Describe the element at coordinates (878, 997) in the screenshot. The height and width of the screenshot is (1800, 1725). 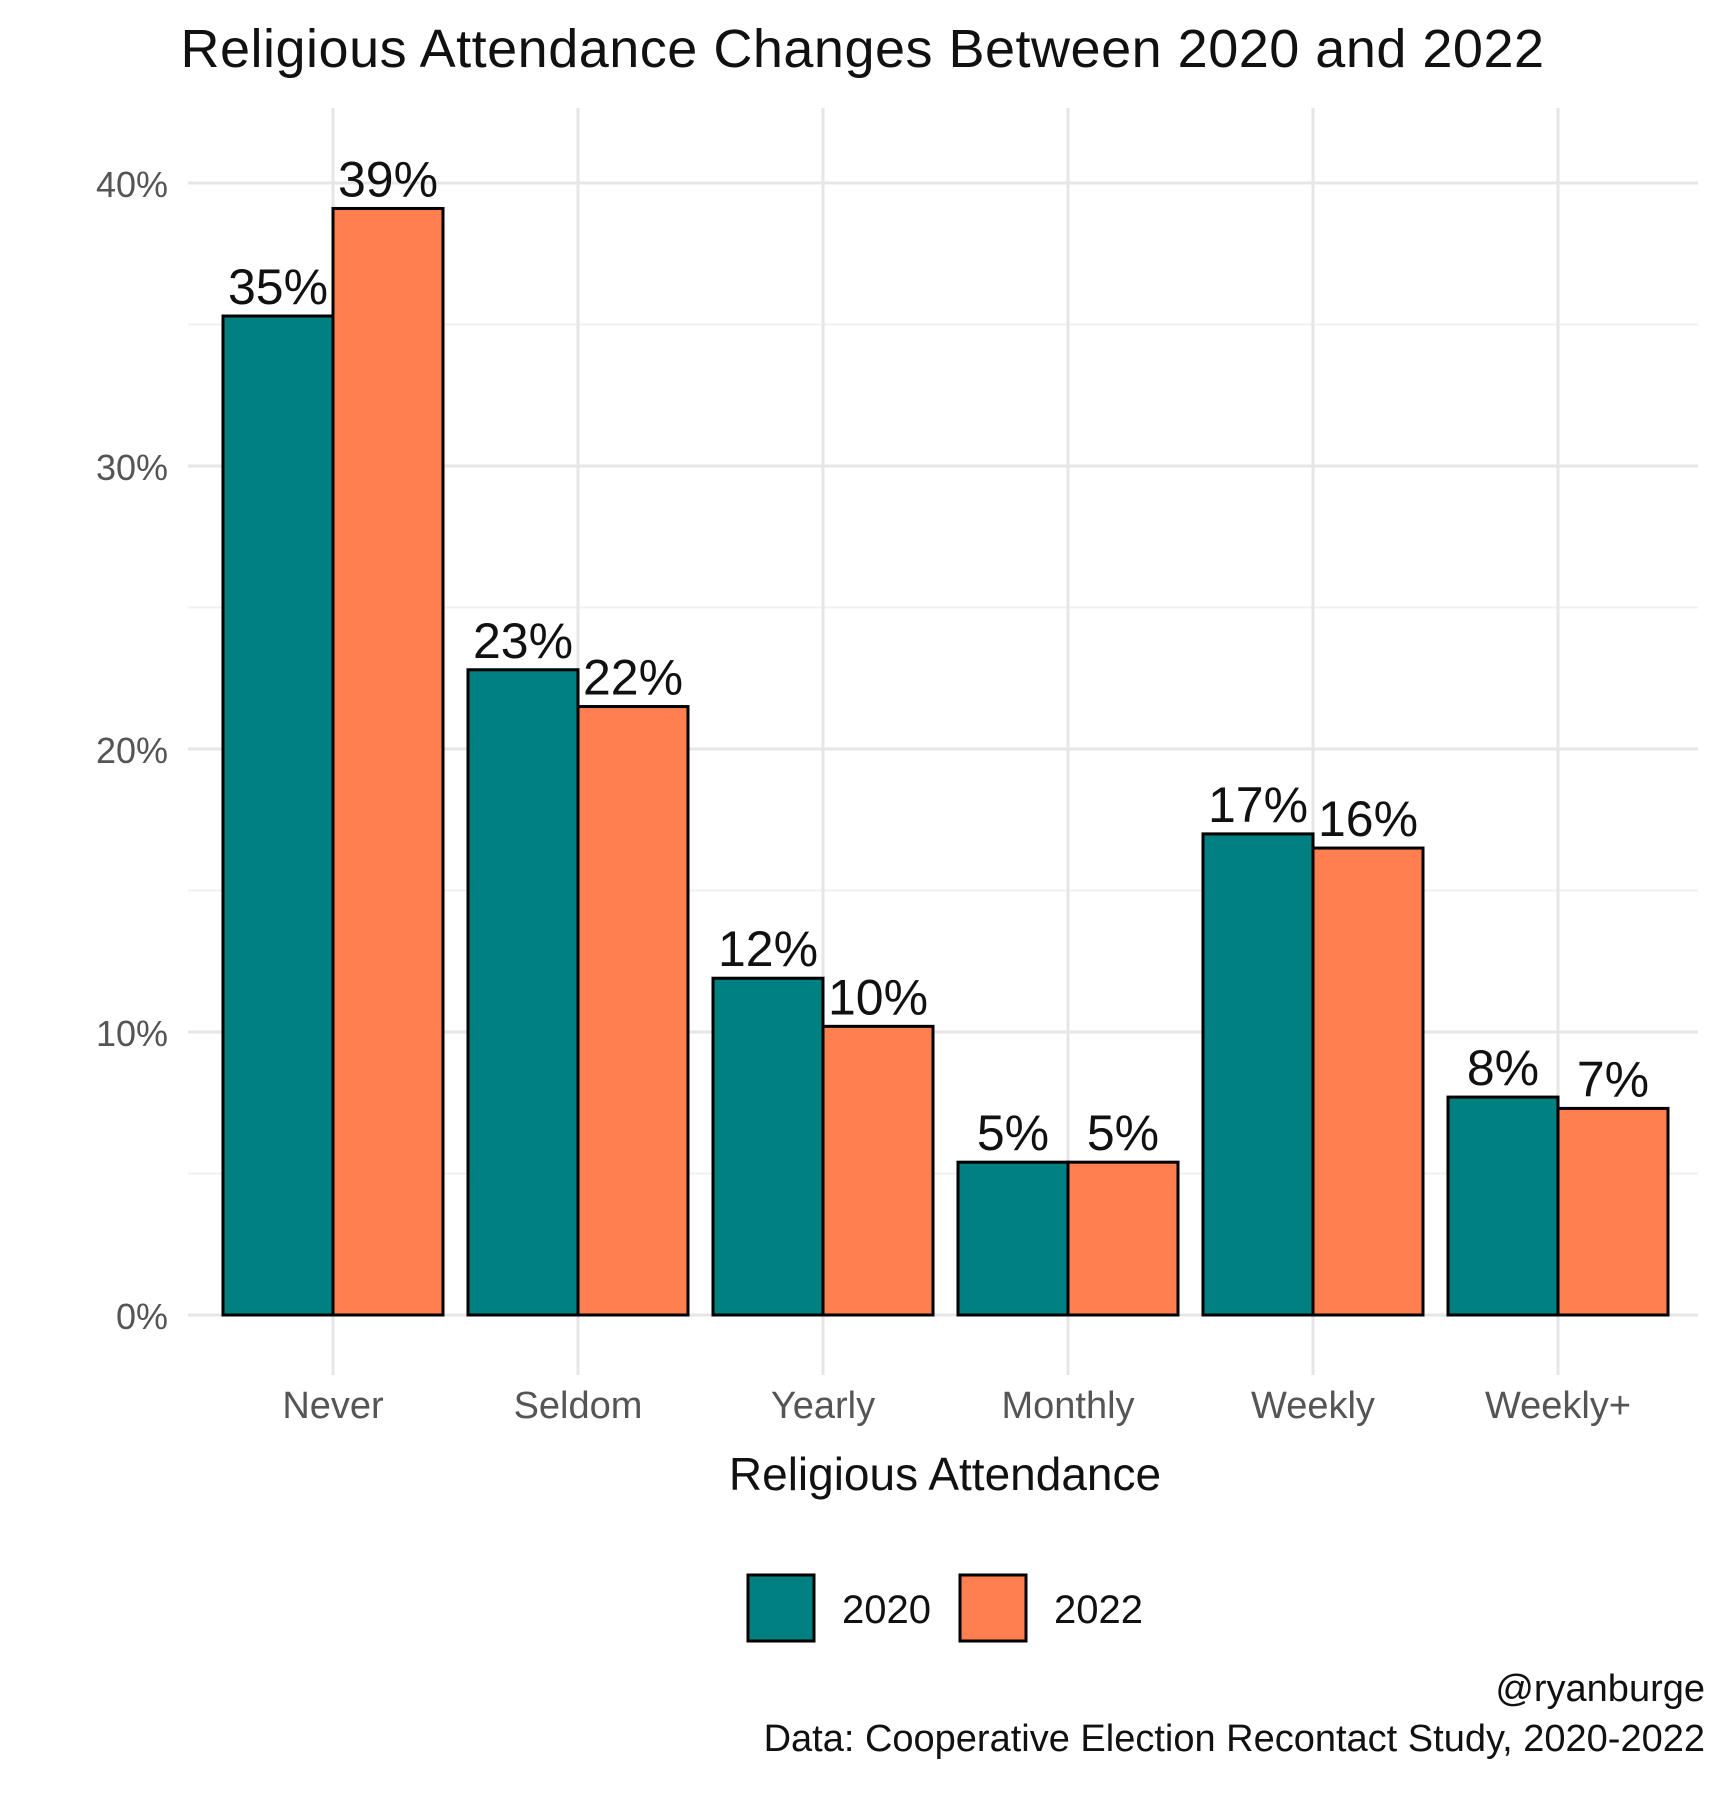
I see `data-label: 10%` at that location.